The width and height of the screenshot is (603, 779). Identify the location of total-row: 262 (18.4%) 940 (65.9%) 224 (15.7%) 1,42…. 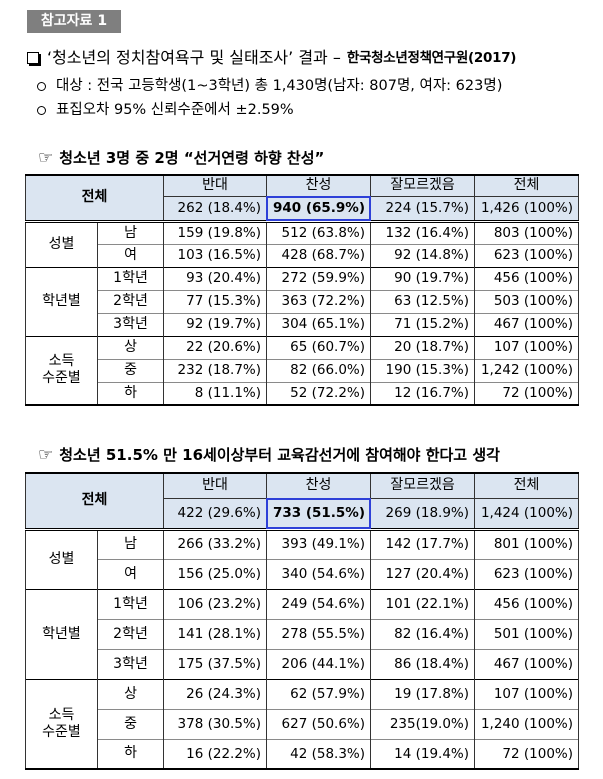
(303, 209).